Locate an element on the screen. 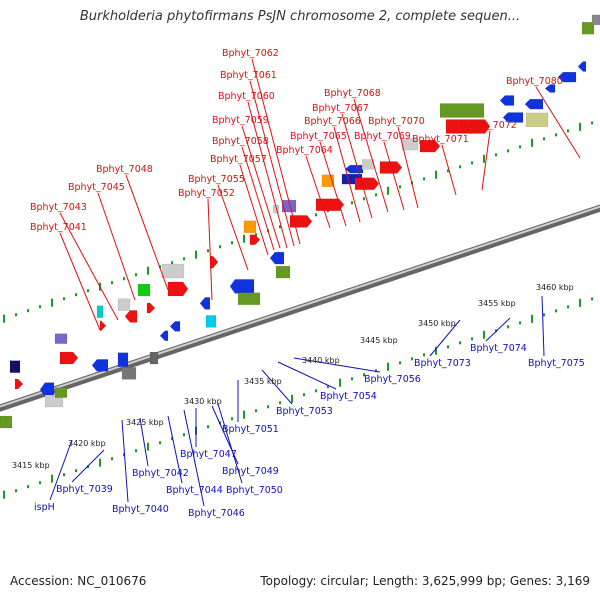  gene-label-top: Bphyt_7061 is located at coordinates (248, 75).